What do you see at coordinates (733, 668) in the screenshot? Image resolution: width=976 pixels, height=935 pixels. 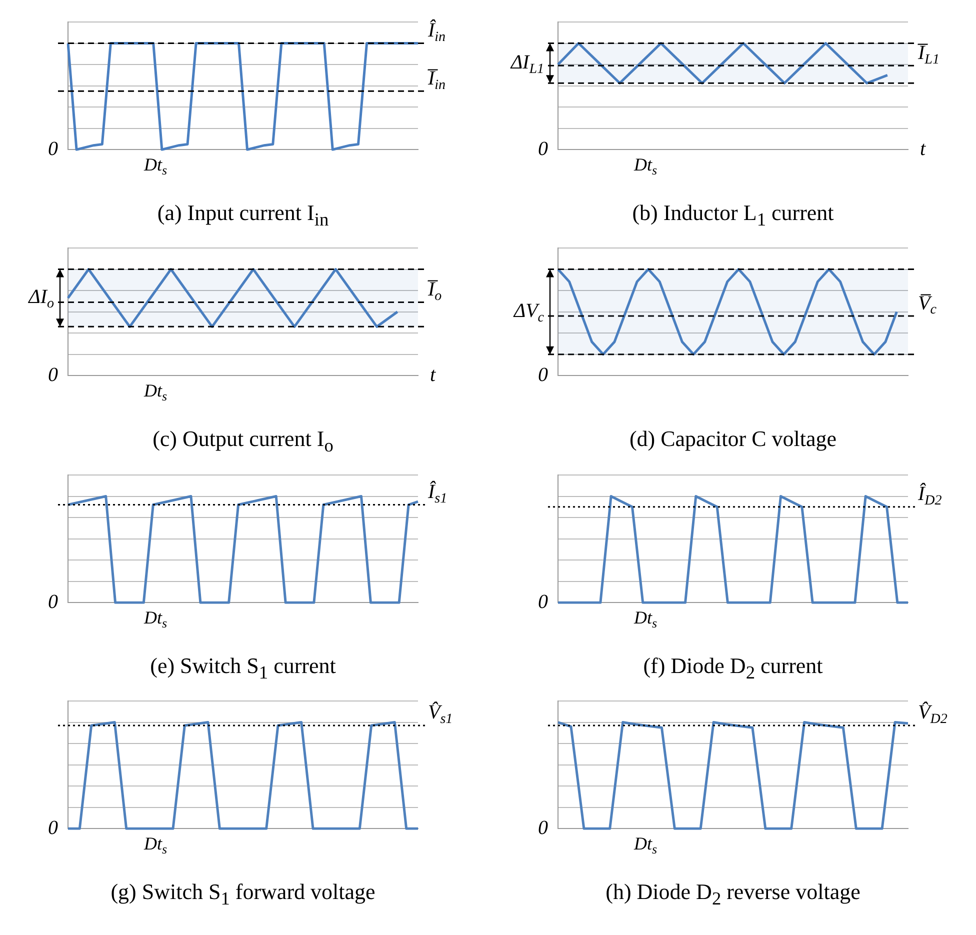 I see `text: (f) Diode D$_{2}$ current` at bounding box center [733, 668].